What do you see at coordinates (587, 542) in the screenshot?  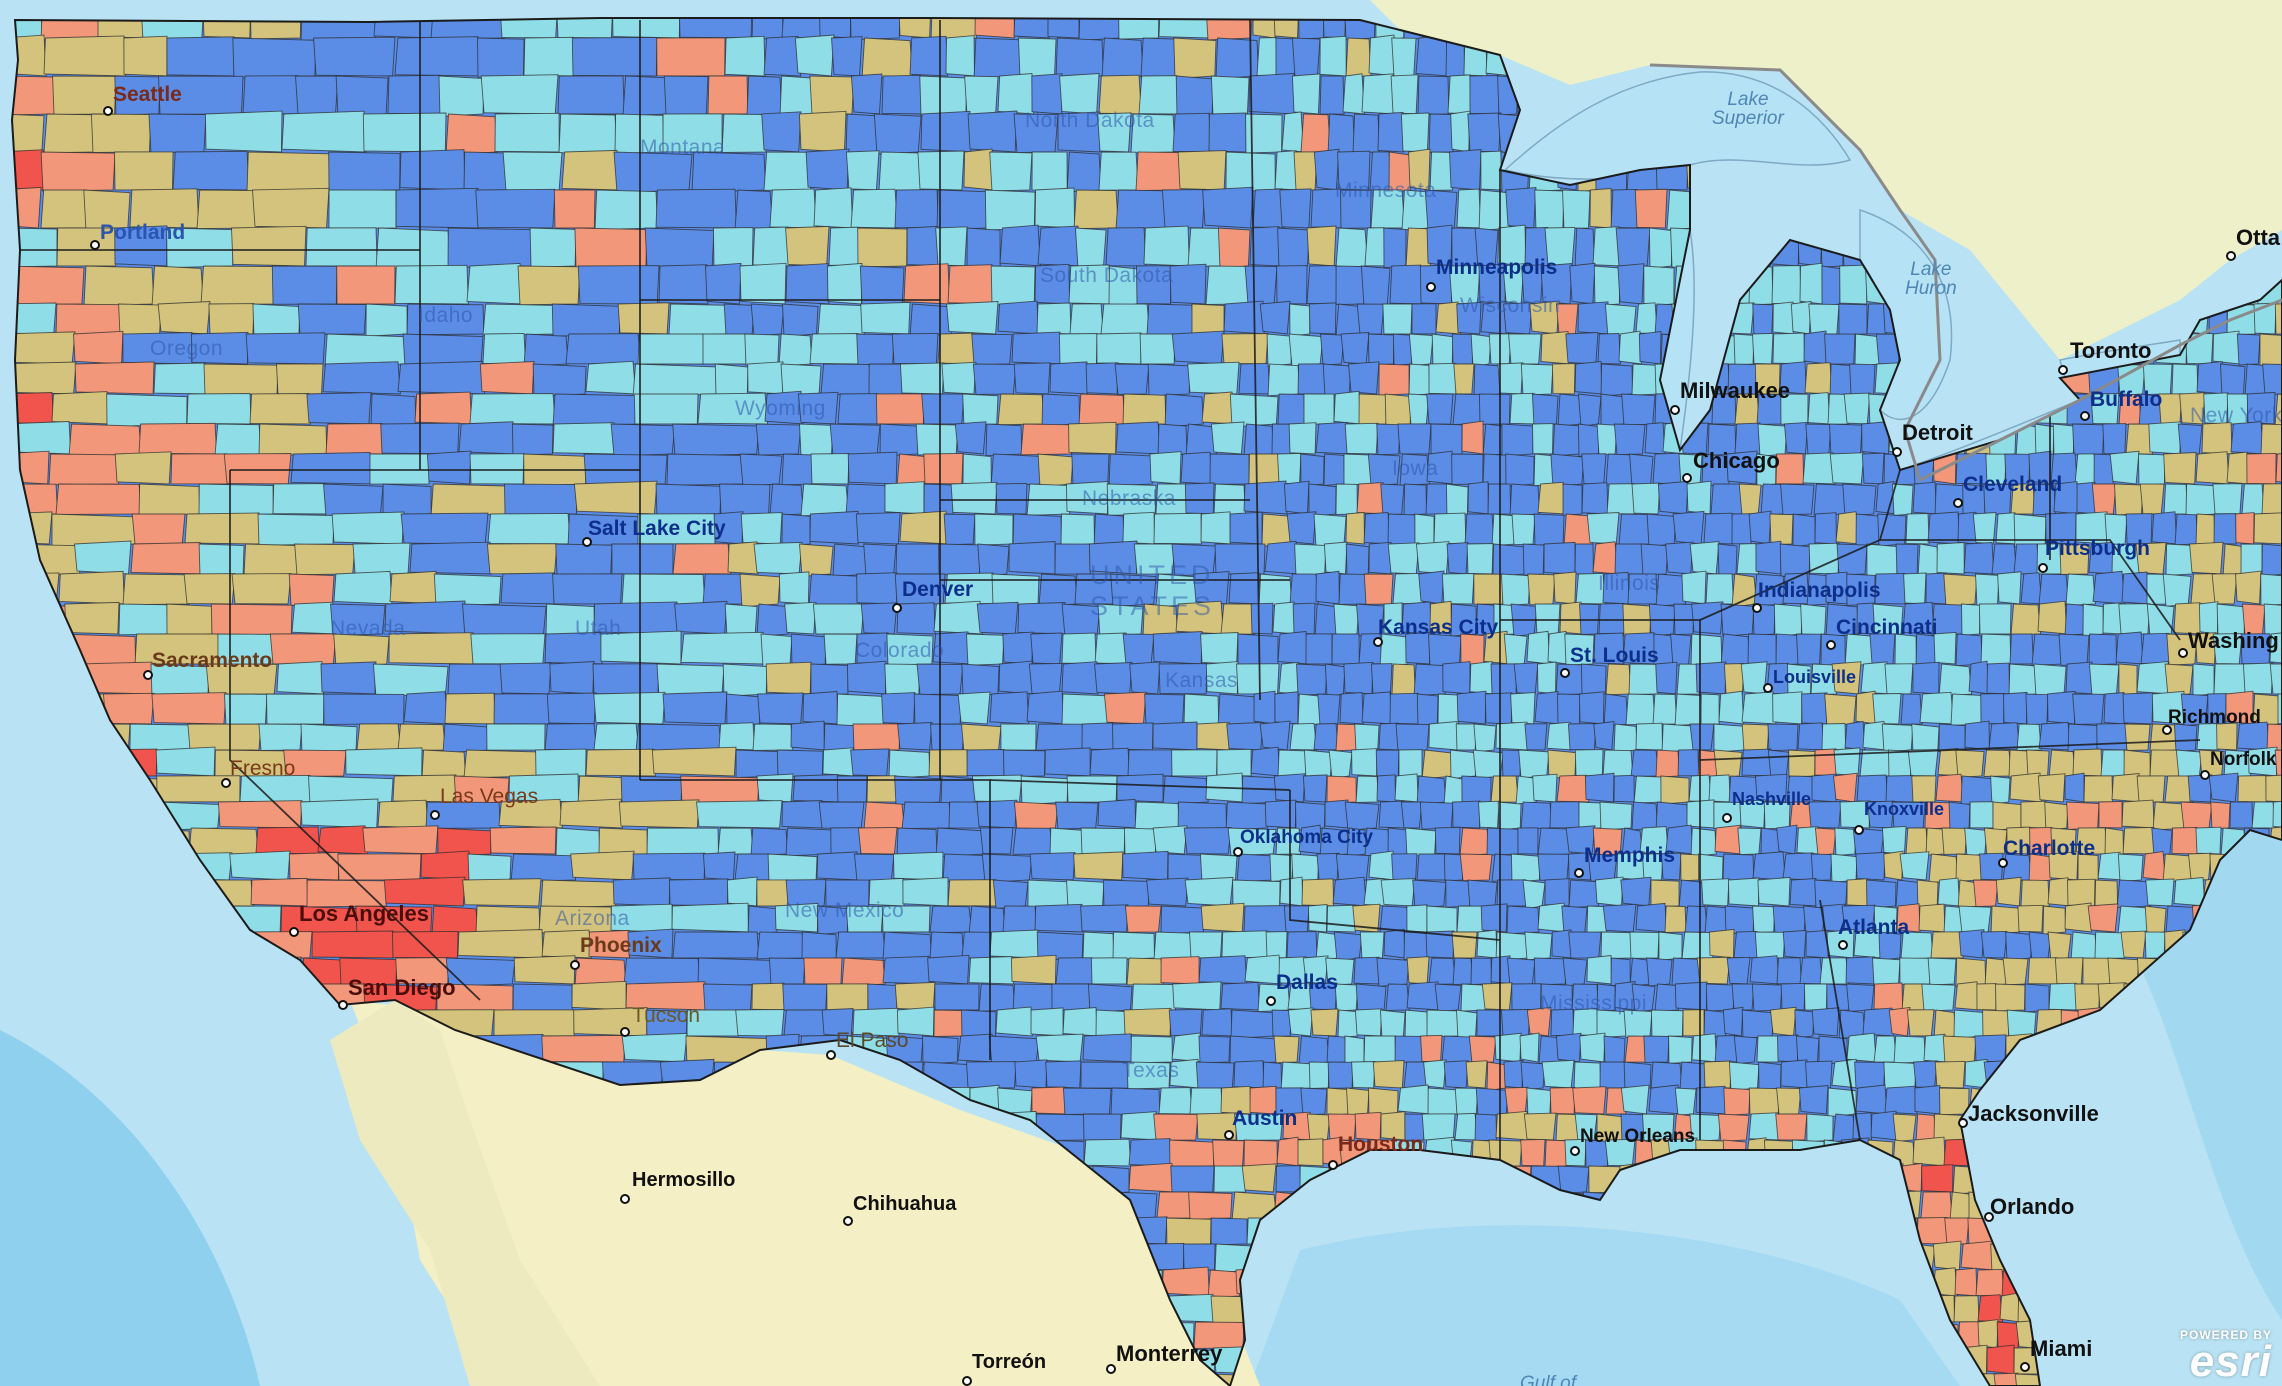 I see `city-marker-salt-lake-city` at bounding box center [587, 542].